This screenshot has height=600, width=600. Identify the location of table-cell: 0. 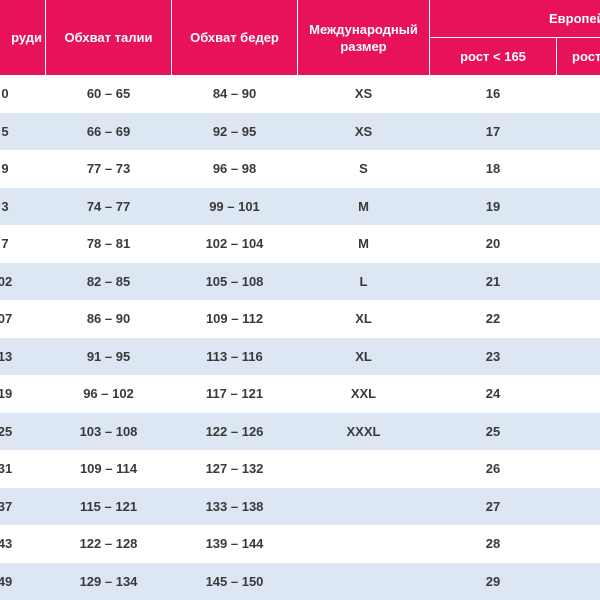
(5, 94).